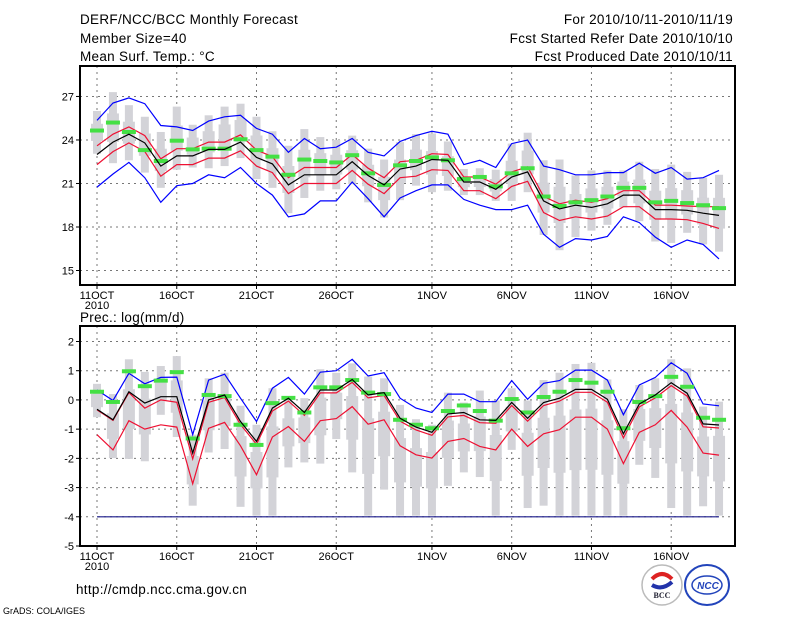  Describe the element at coordinates (662, 595) in the screenshot. I see `bcc-logo-text: BCC` at that location.